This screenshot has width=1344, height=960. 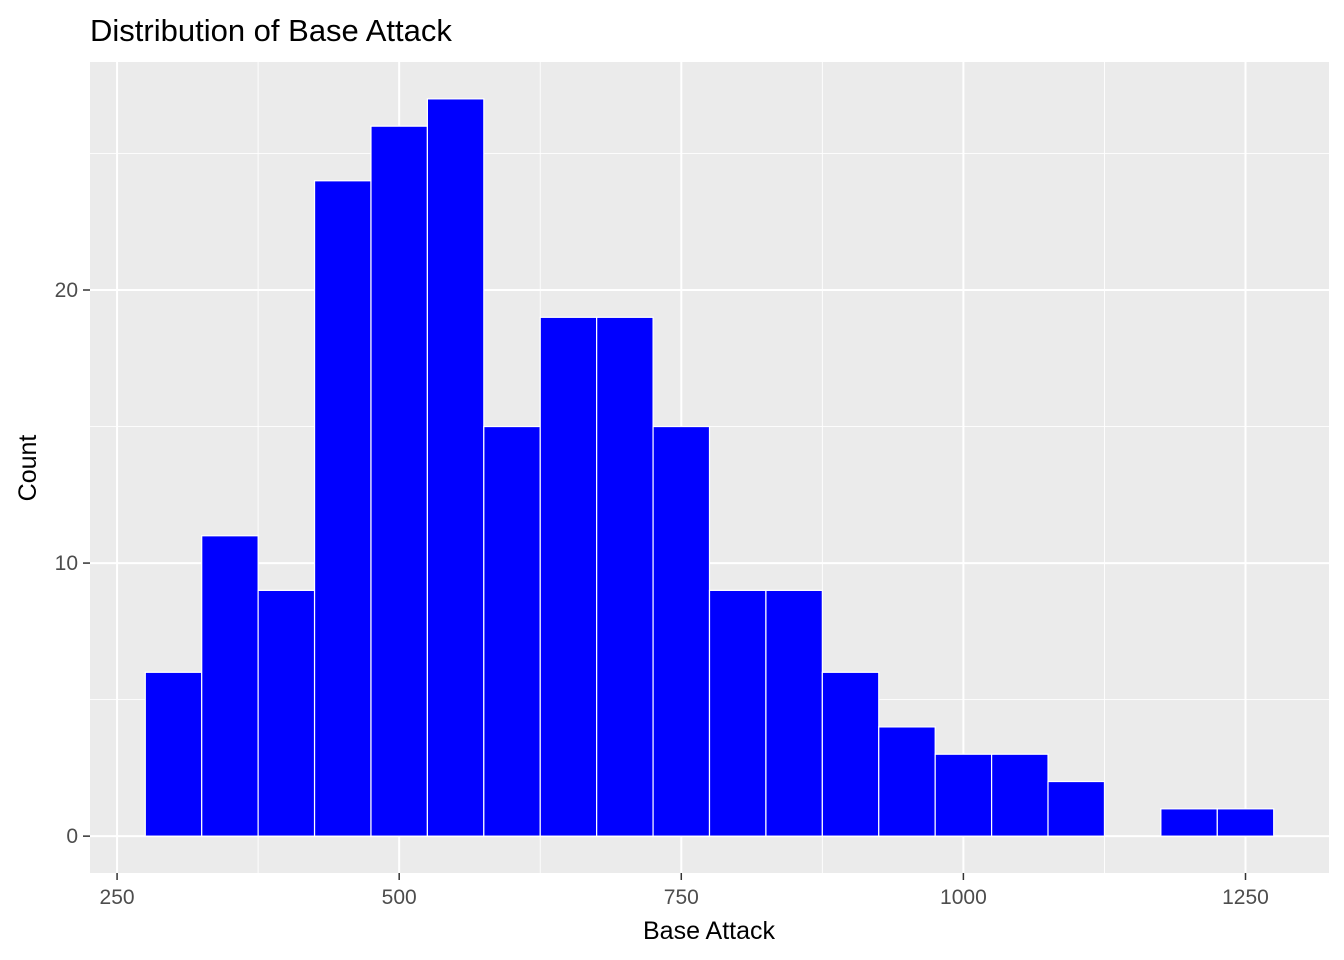 I want to click on x-tick-label: 1000, so click(x=963, y=897).